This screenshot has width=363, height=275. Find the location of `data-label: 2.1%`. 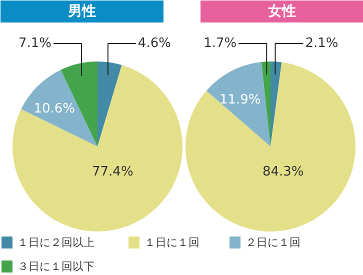

data-label: 2.1% is located at coordinates (321, 43).